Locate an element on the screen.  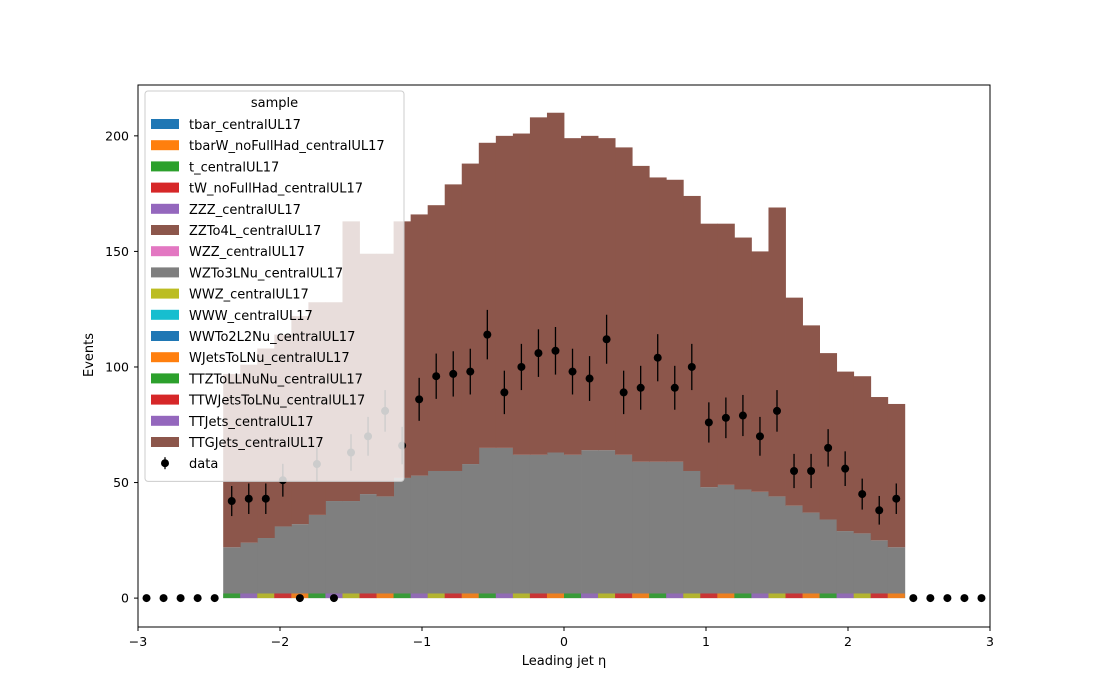
legend-label-tbar_centralUL17: tbar_centralUL17 is located at coordinates (245, 125).